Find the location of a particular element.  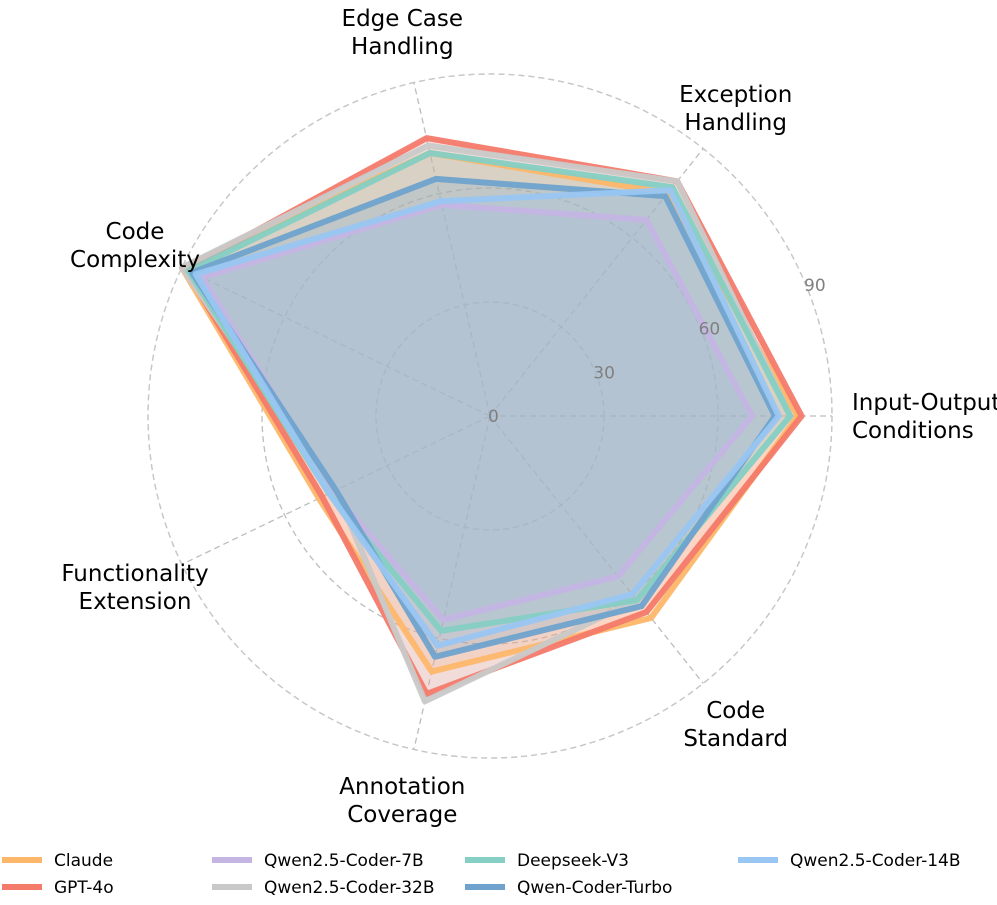

axis-label-5-line-0: Annotation is located at coordinates (402, 787).